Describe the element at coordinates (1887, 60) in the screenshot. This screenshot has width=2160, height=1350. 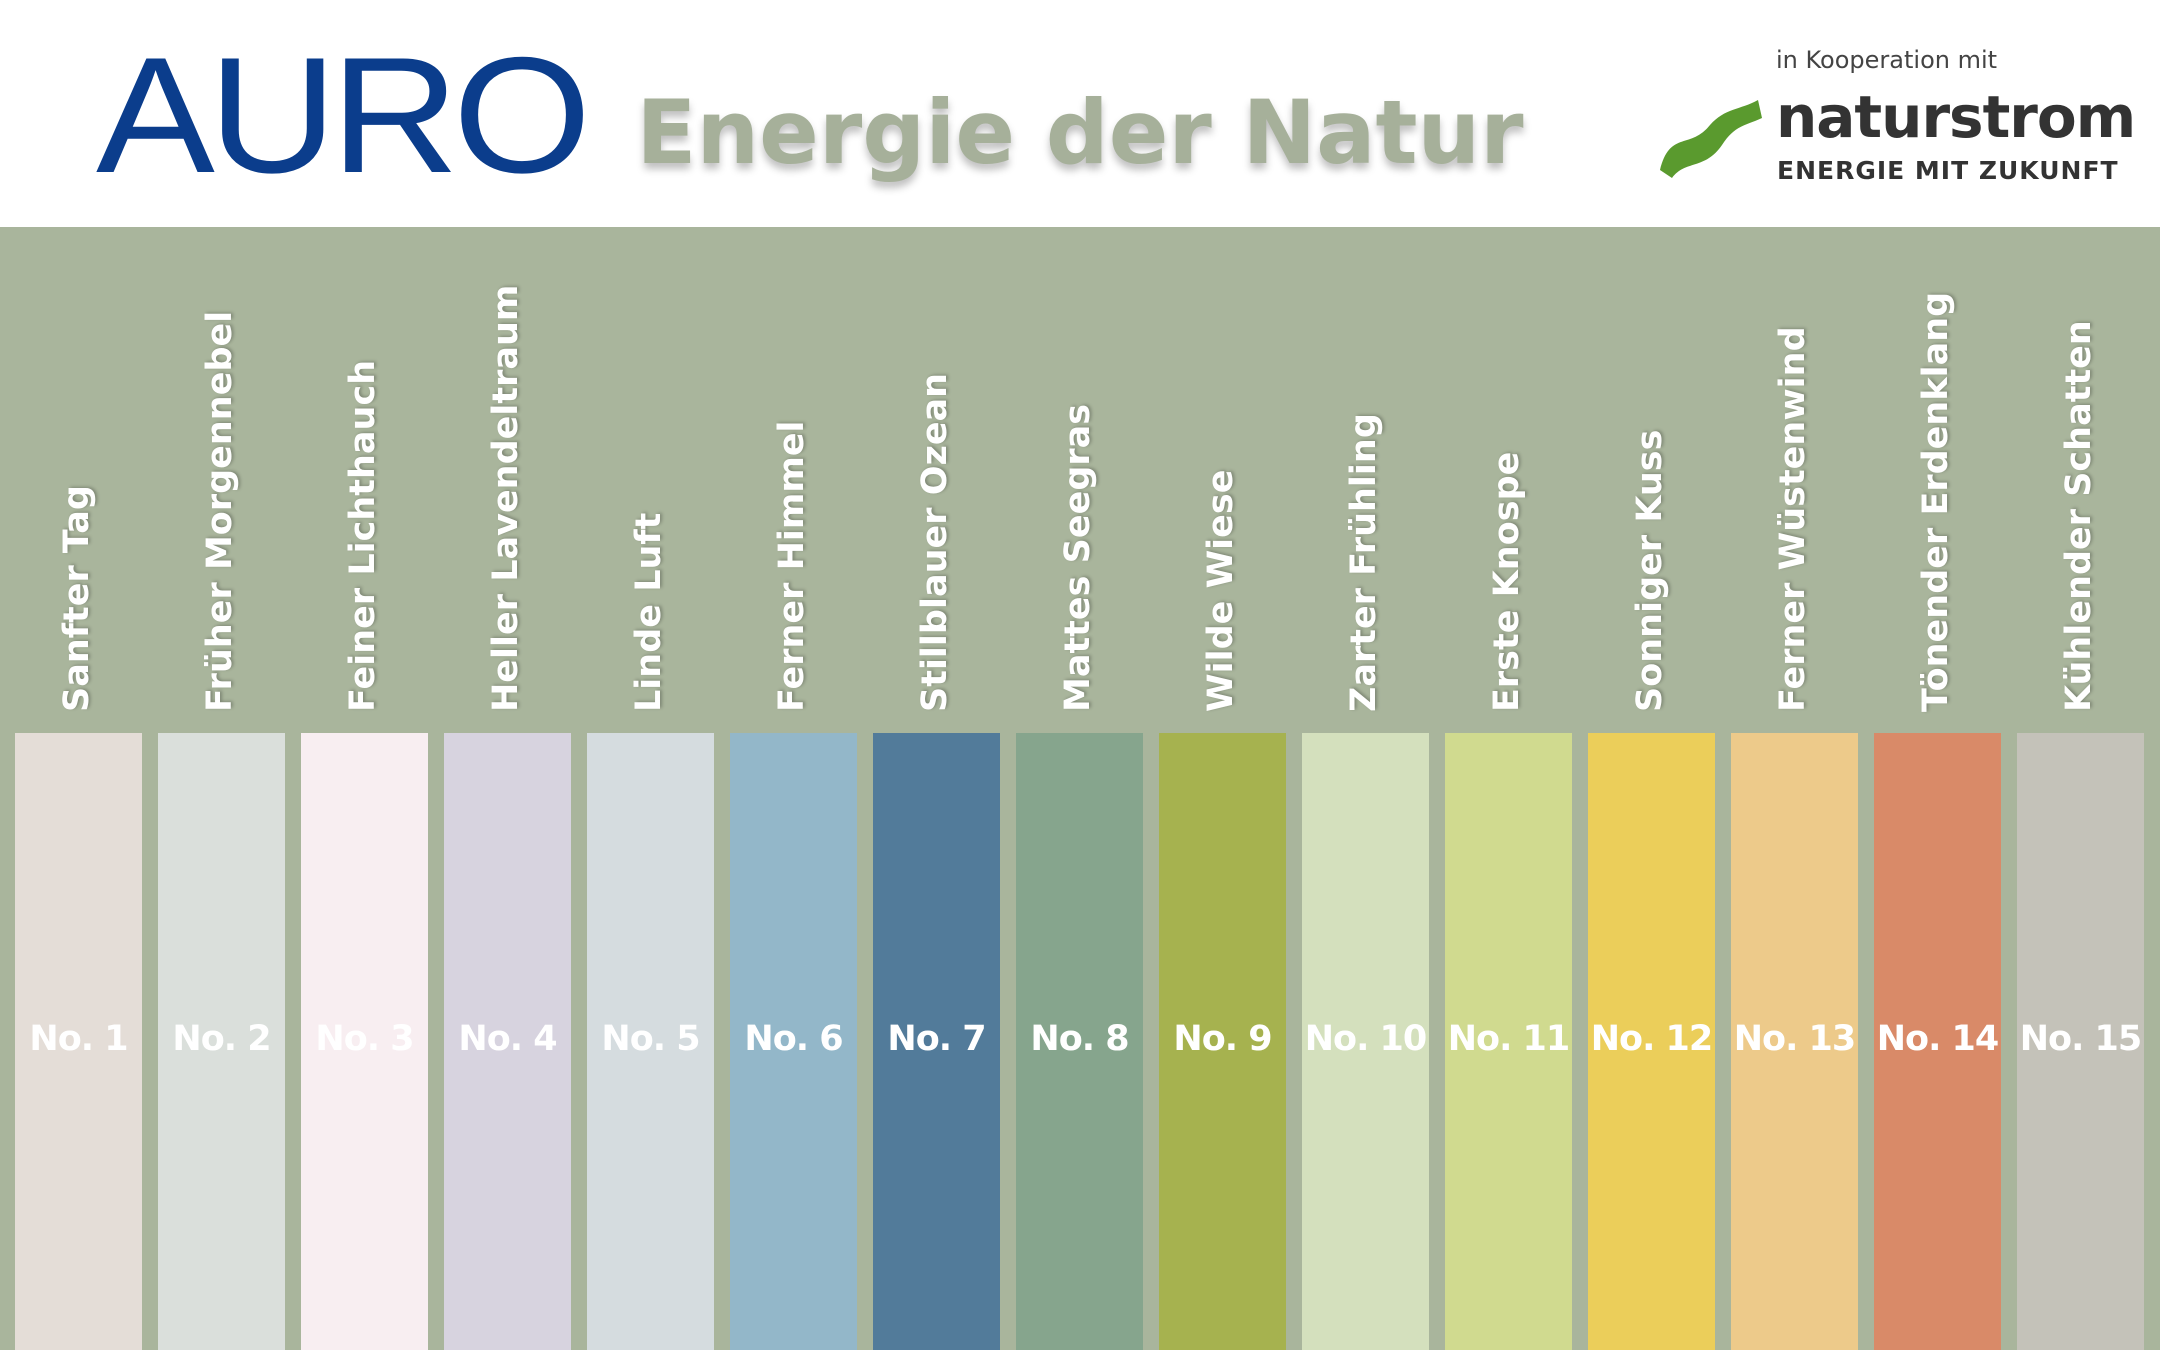
I see `cooperation-text: in Kooperation mit` at that location.